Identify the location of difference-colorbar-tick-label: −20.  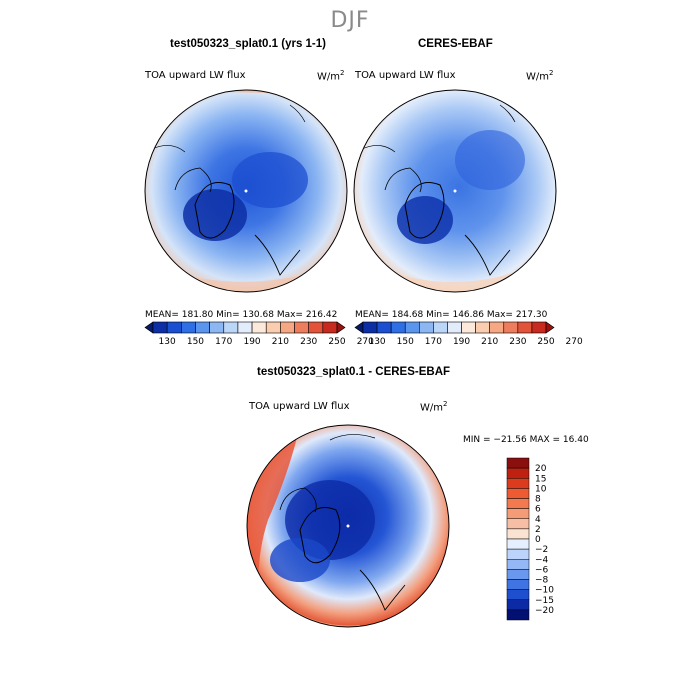
(544, 611).